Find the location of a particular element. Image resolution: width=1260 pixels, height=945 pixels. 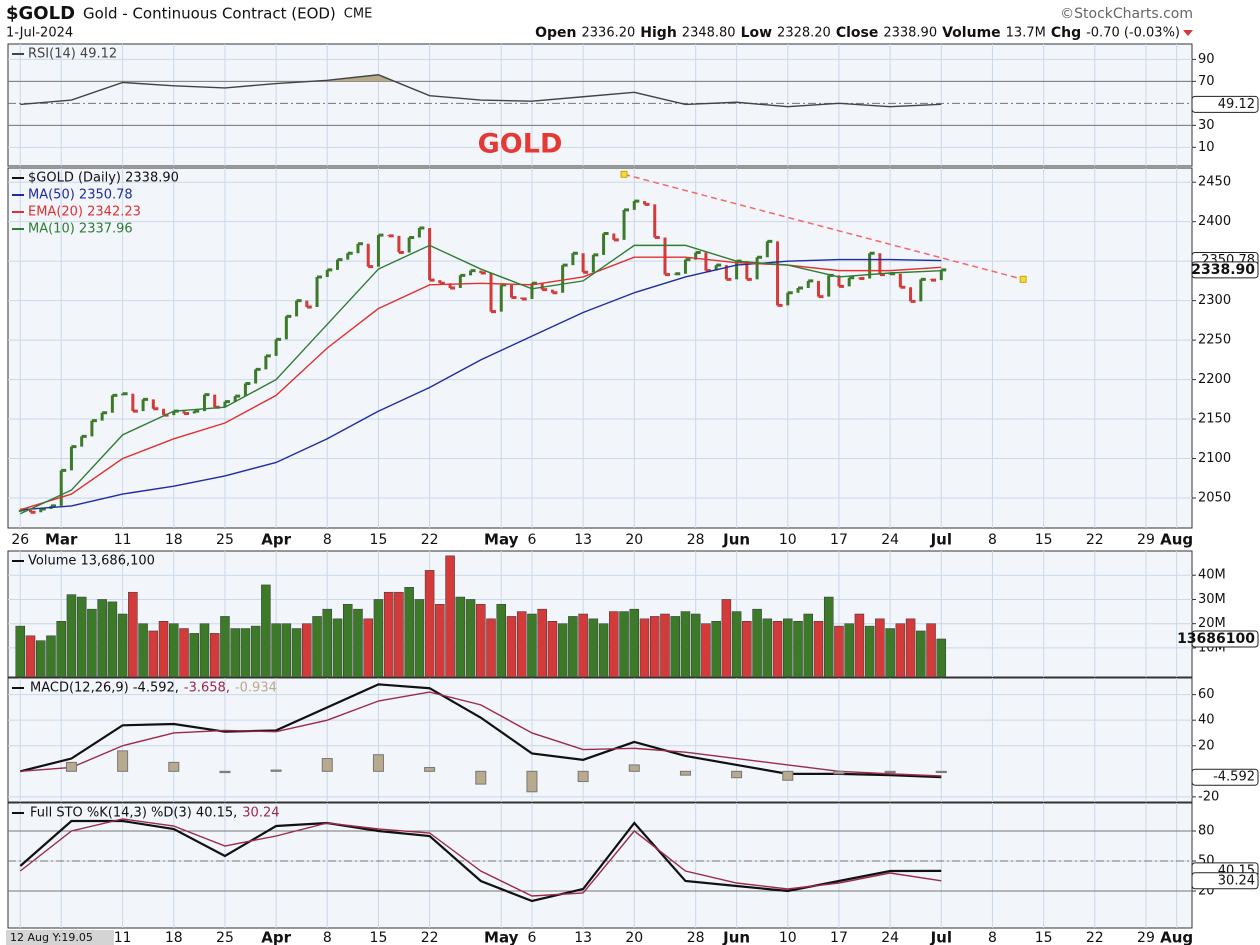

quote-label: Volume is located at coordinates (971, 33).